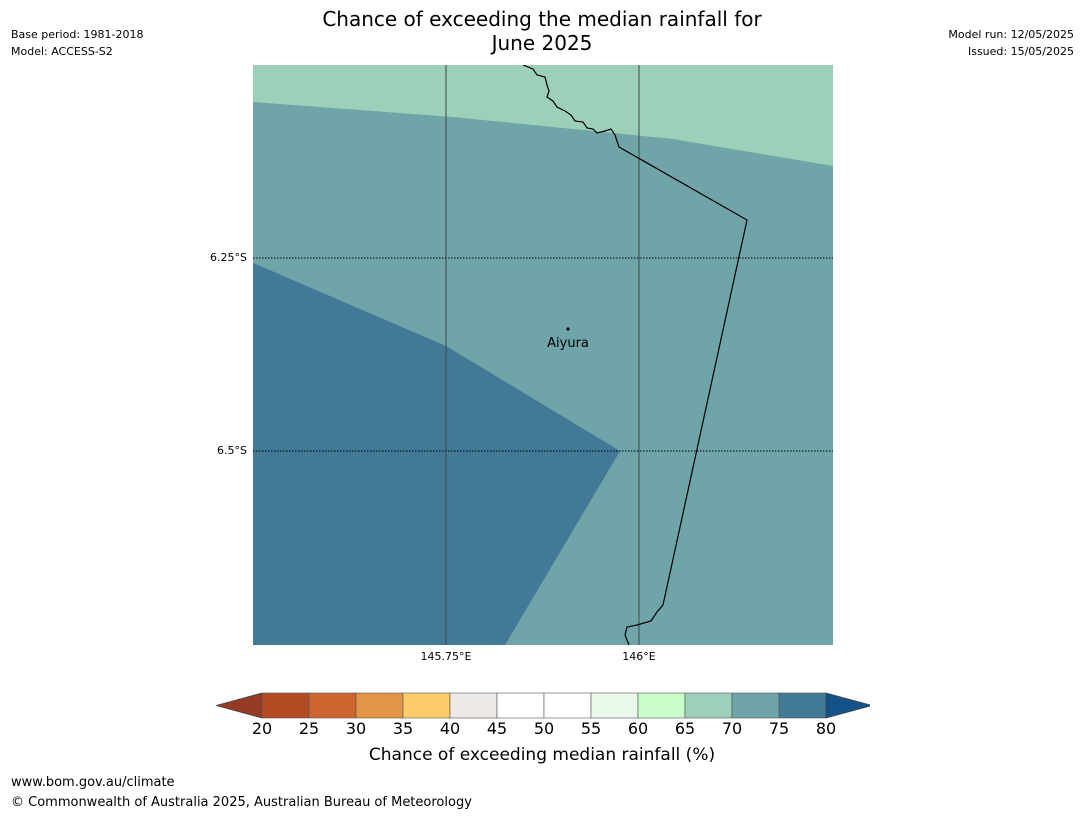 This screenshot has width=1085, height=816. Describe the element at coordinates (77, 34) in the screenshot. I see `base-period-text: Base period: 1981-2018` at that location.